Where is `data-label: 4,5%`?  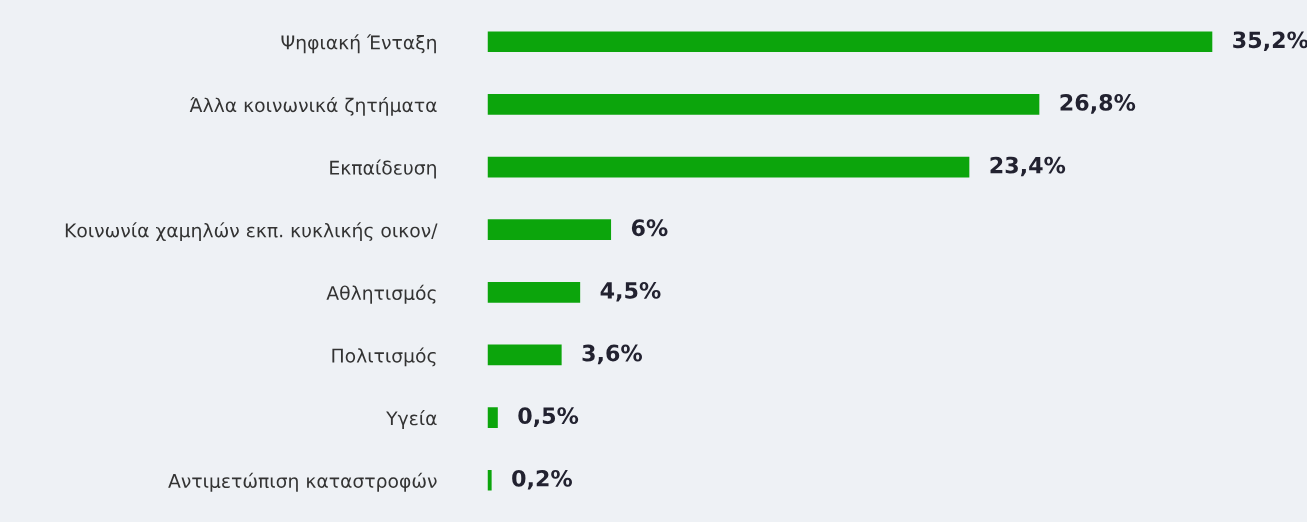 data-label: 4,5% is located at coordinates (630, 291).